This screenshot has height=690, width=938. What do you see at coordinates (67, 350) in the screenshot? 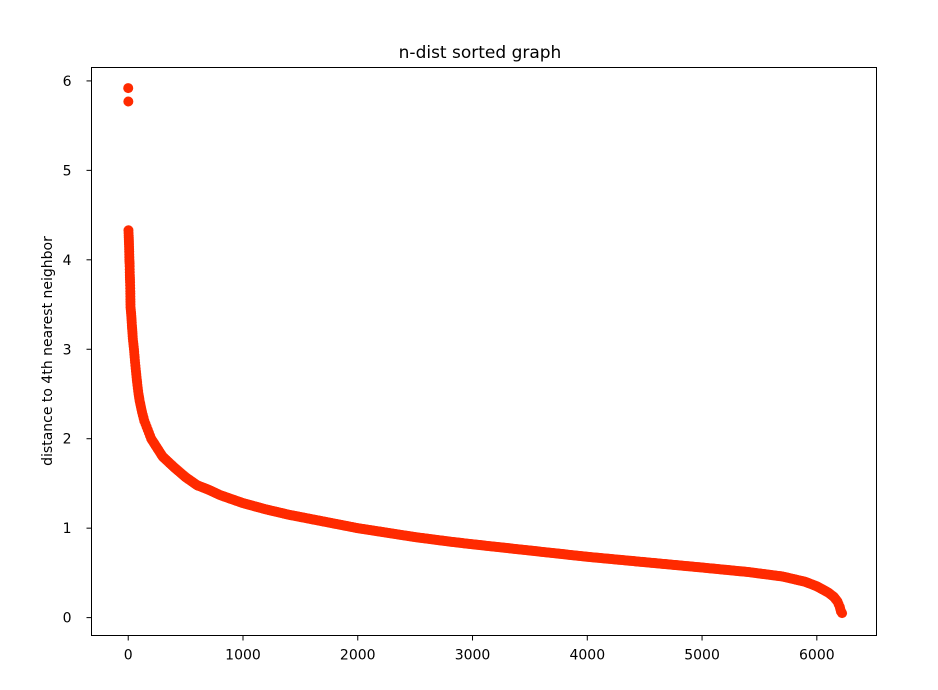
I see `y-tick-label: 3` at bounding box center [67, 350].